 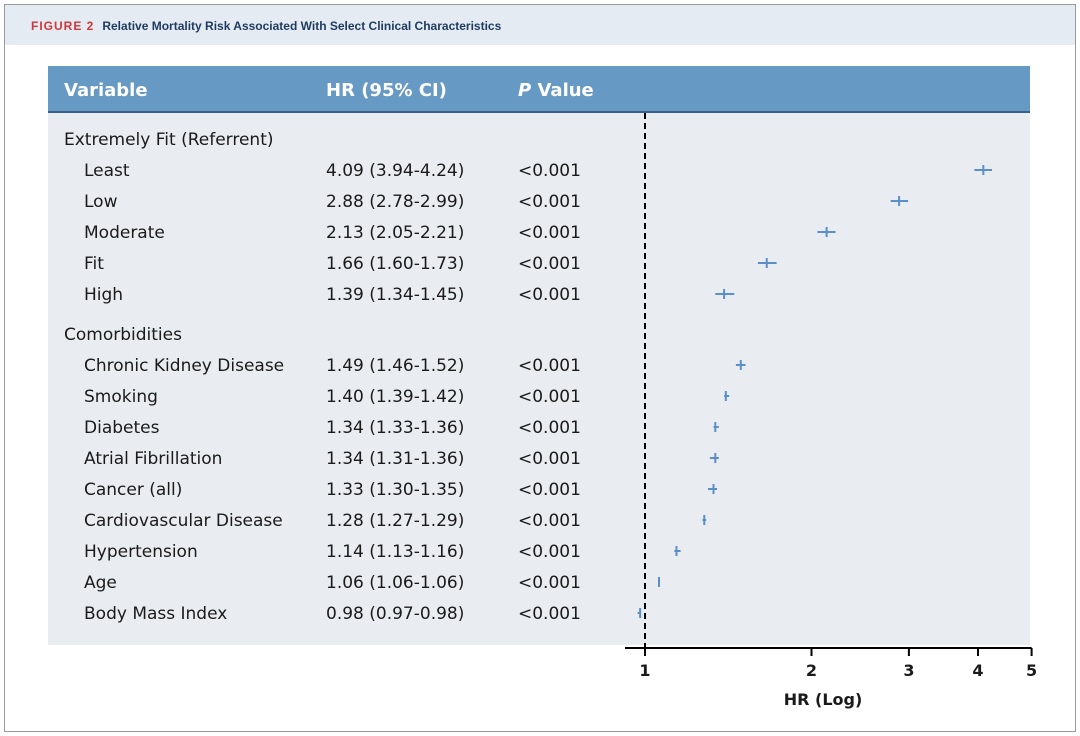 What do you see at coordinates (823, 699) in the screenshot?
I see `x-axis-title: HR (Log)` at bounding box center [823, 699].